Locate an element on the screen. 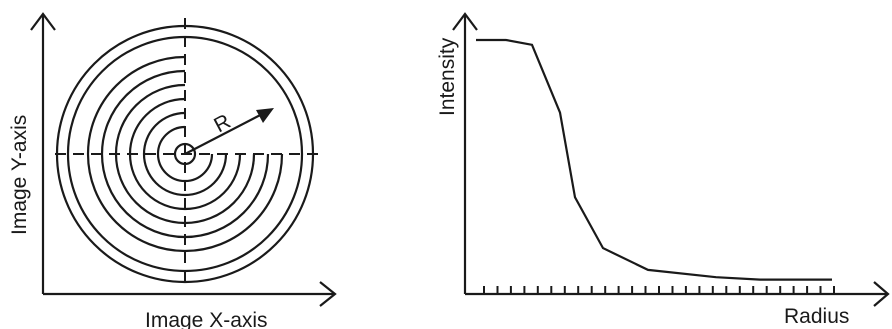 This screenshot has width=892, height=329. radius-label: R is located at coordinates (222, 123).